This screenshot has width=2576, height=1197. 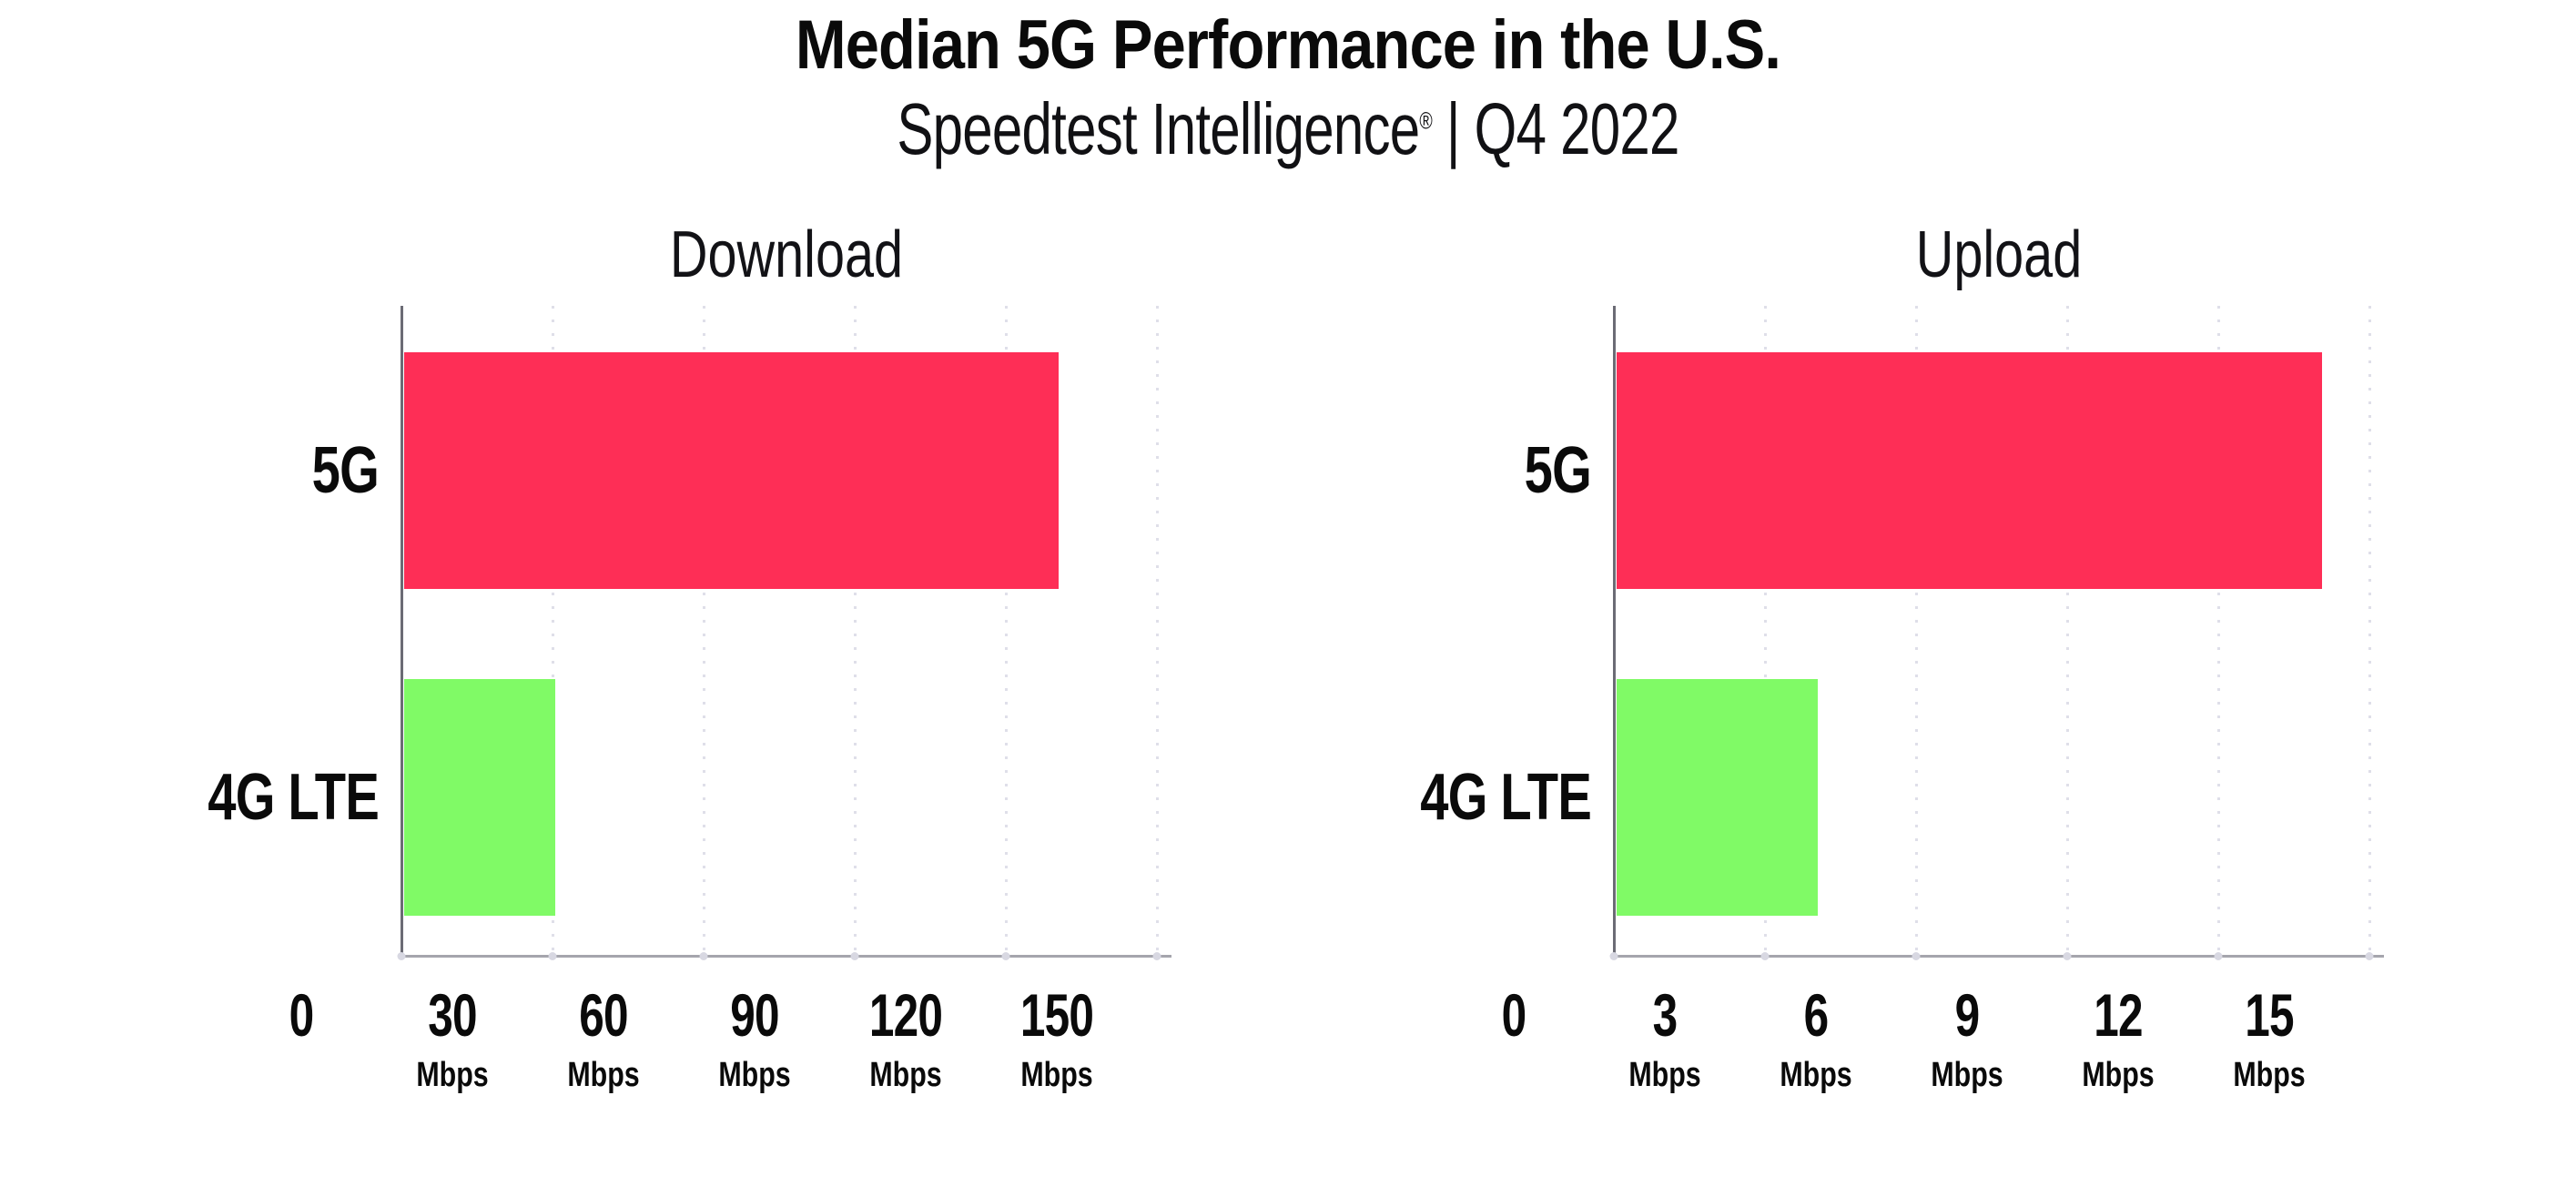 What do you see at coordinates (1158, 128) in the screenshot?
I see `subtitle-brand: Speedtest Intelligence` at bounding box center [1158, 128].